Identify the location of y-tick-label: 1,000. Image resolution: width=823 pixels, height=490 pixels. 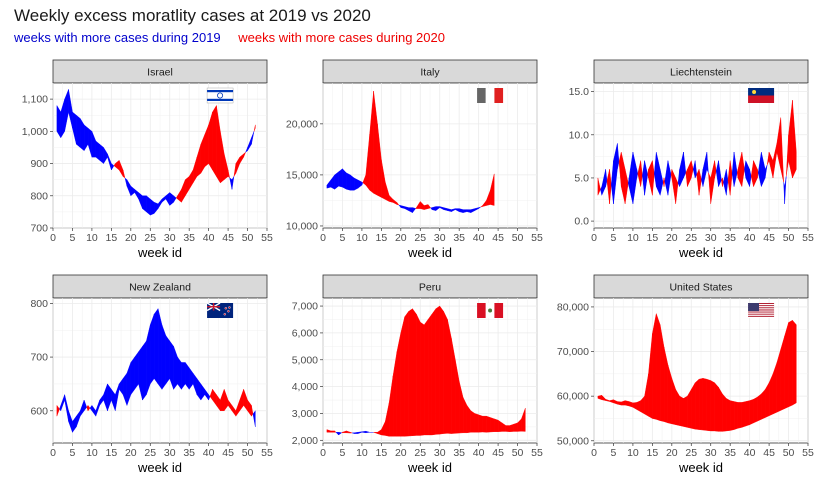
(35, 132).